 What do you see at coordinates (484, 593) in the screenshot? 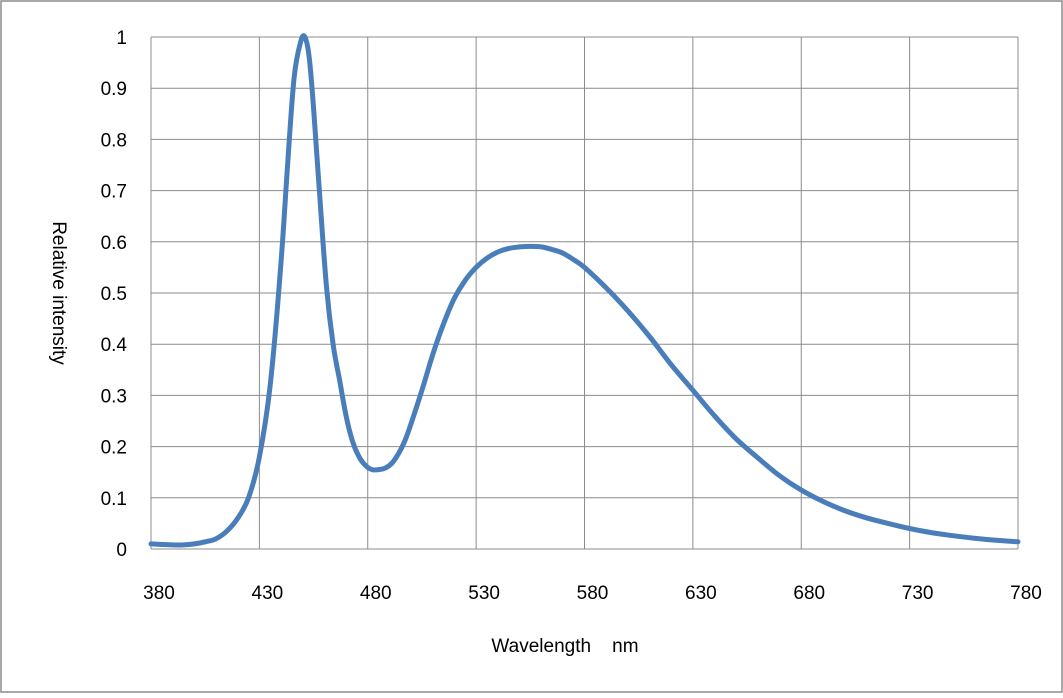
I see `x-tick-label: 530` at bounding box center [484, 593].